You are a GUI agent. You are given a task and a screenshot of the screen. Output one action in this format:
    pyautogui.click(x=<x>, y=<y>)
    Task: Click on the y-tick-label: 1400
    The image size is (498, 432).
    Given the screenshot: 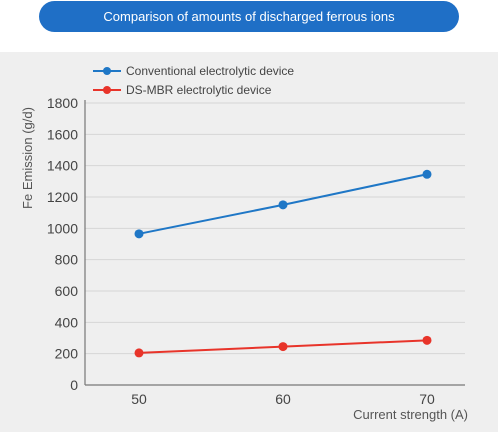 What is the action you would take?
    pyautogui.click(x=62, y=166)
    